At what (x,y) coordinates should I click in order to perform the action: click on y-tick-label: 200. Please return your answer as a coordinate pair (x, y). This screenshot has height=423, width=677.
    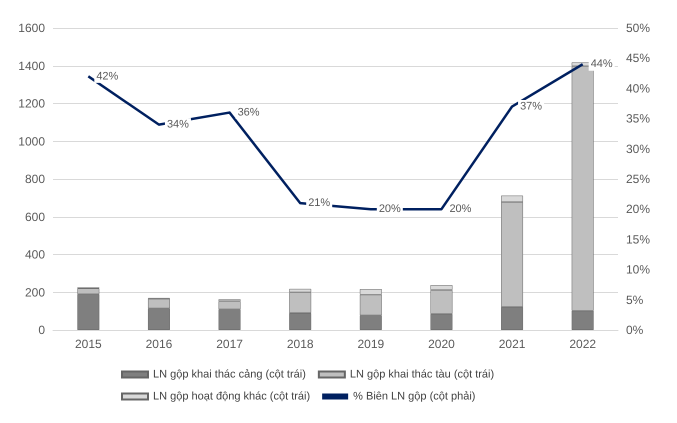
    Looking at the image, I should click on (35, 292).